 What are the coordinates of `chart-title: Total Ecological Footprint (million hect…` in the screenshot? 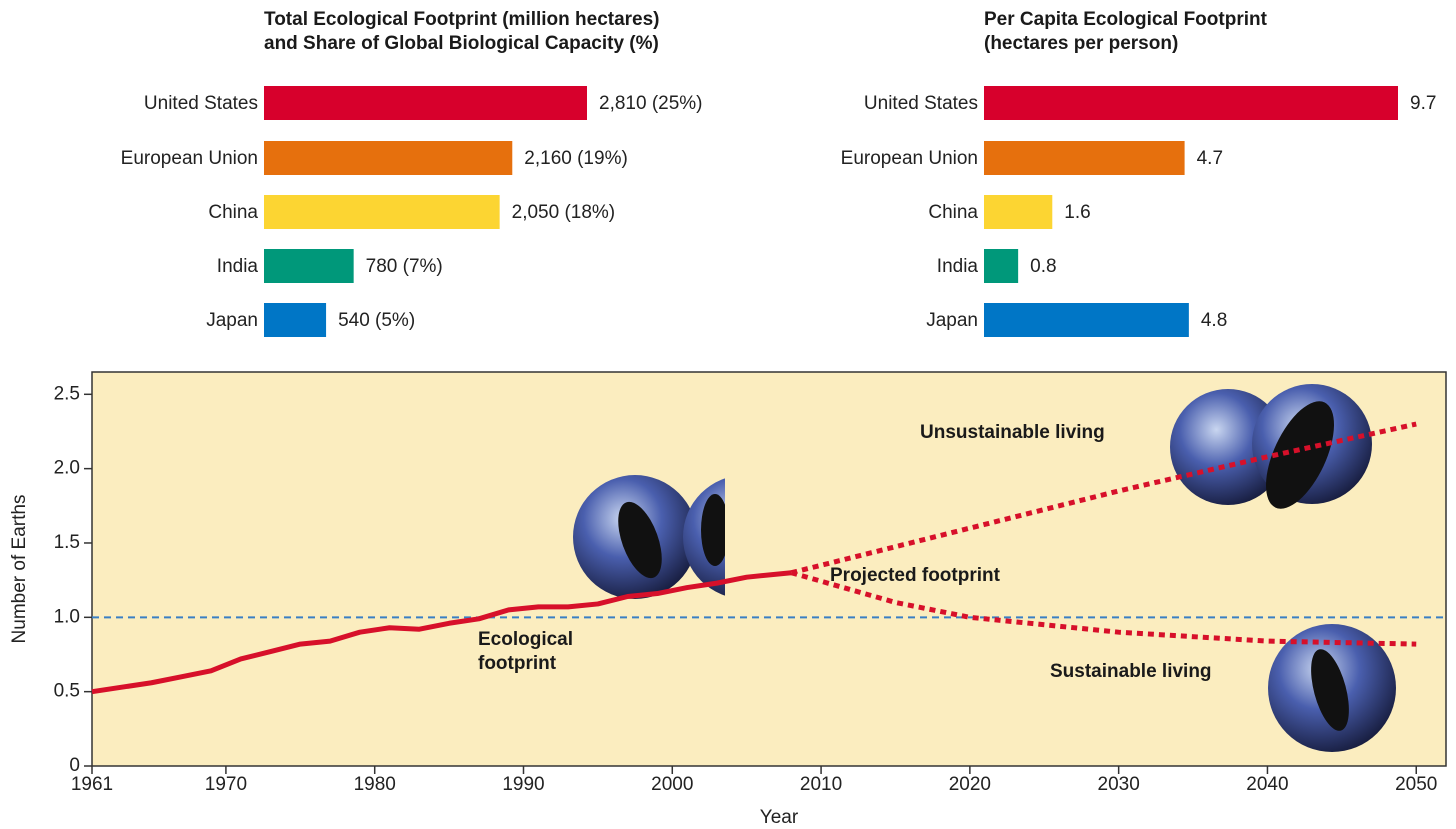 It's located at (462, 31).